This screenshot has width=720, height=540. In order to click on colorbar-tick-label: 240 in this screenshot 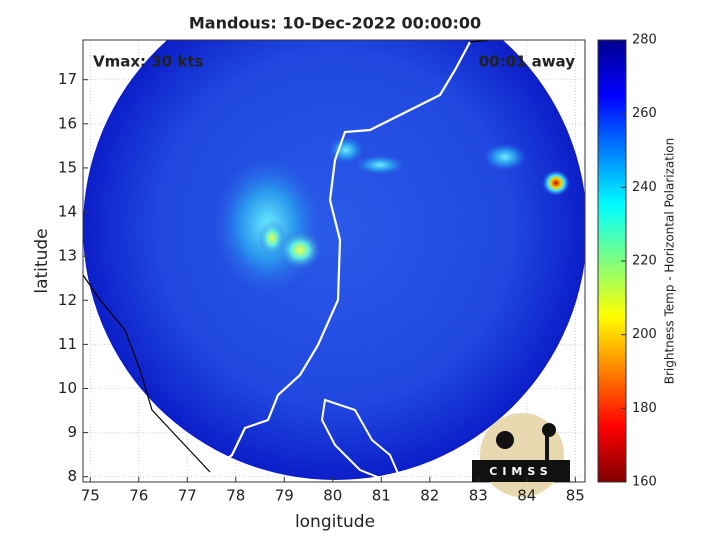, I will do `click(644, 187)`.